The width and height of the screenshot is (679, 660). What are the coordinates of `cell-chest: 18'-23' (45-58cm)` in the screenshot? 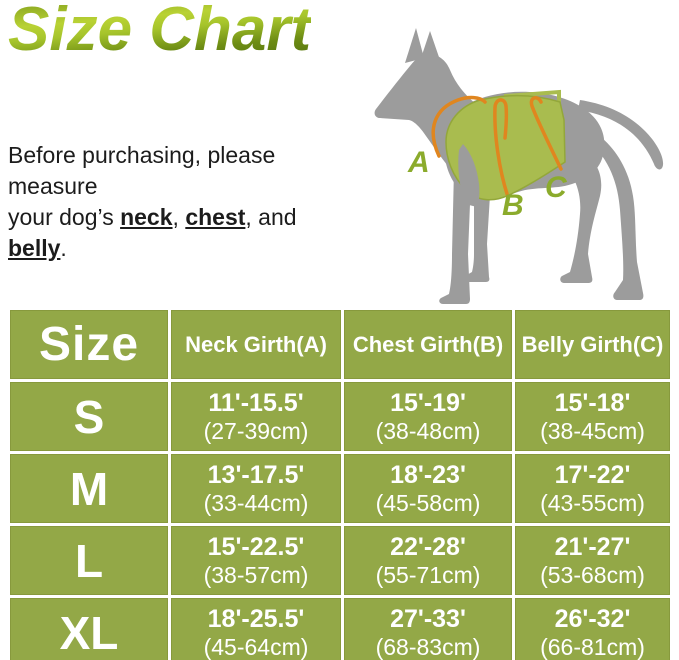 It's located at (428, 488).